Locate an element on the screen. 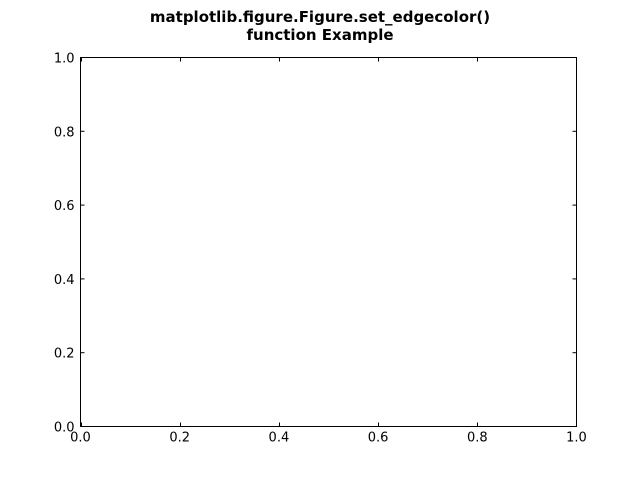  x-tick-label: 1.0 is located at coordinates (576, 438).